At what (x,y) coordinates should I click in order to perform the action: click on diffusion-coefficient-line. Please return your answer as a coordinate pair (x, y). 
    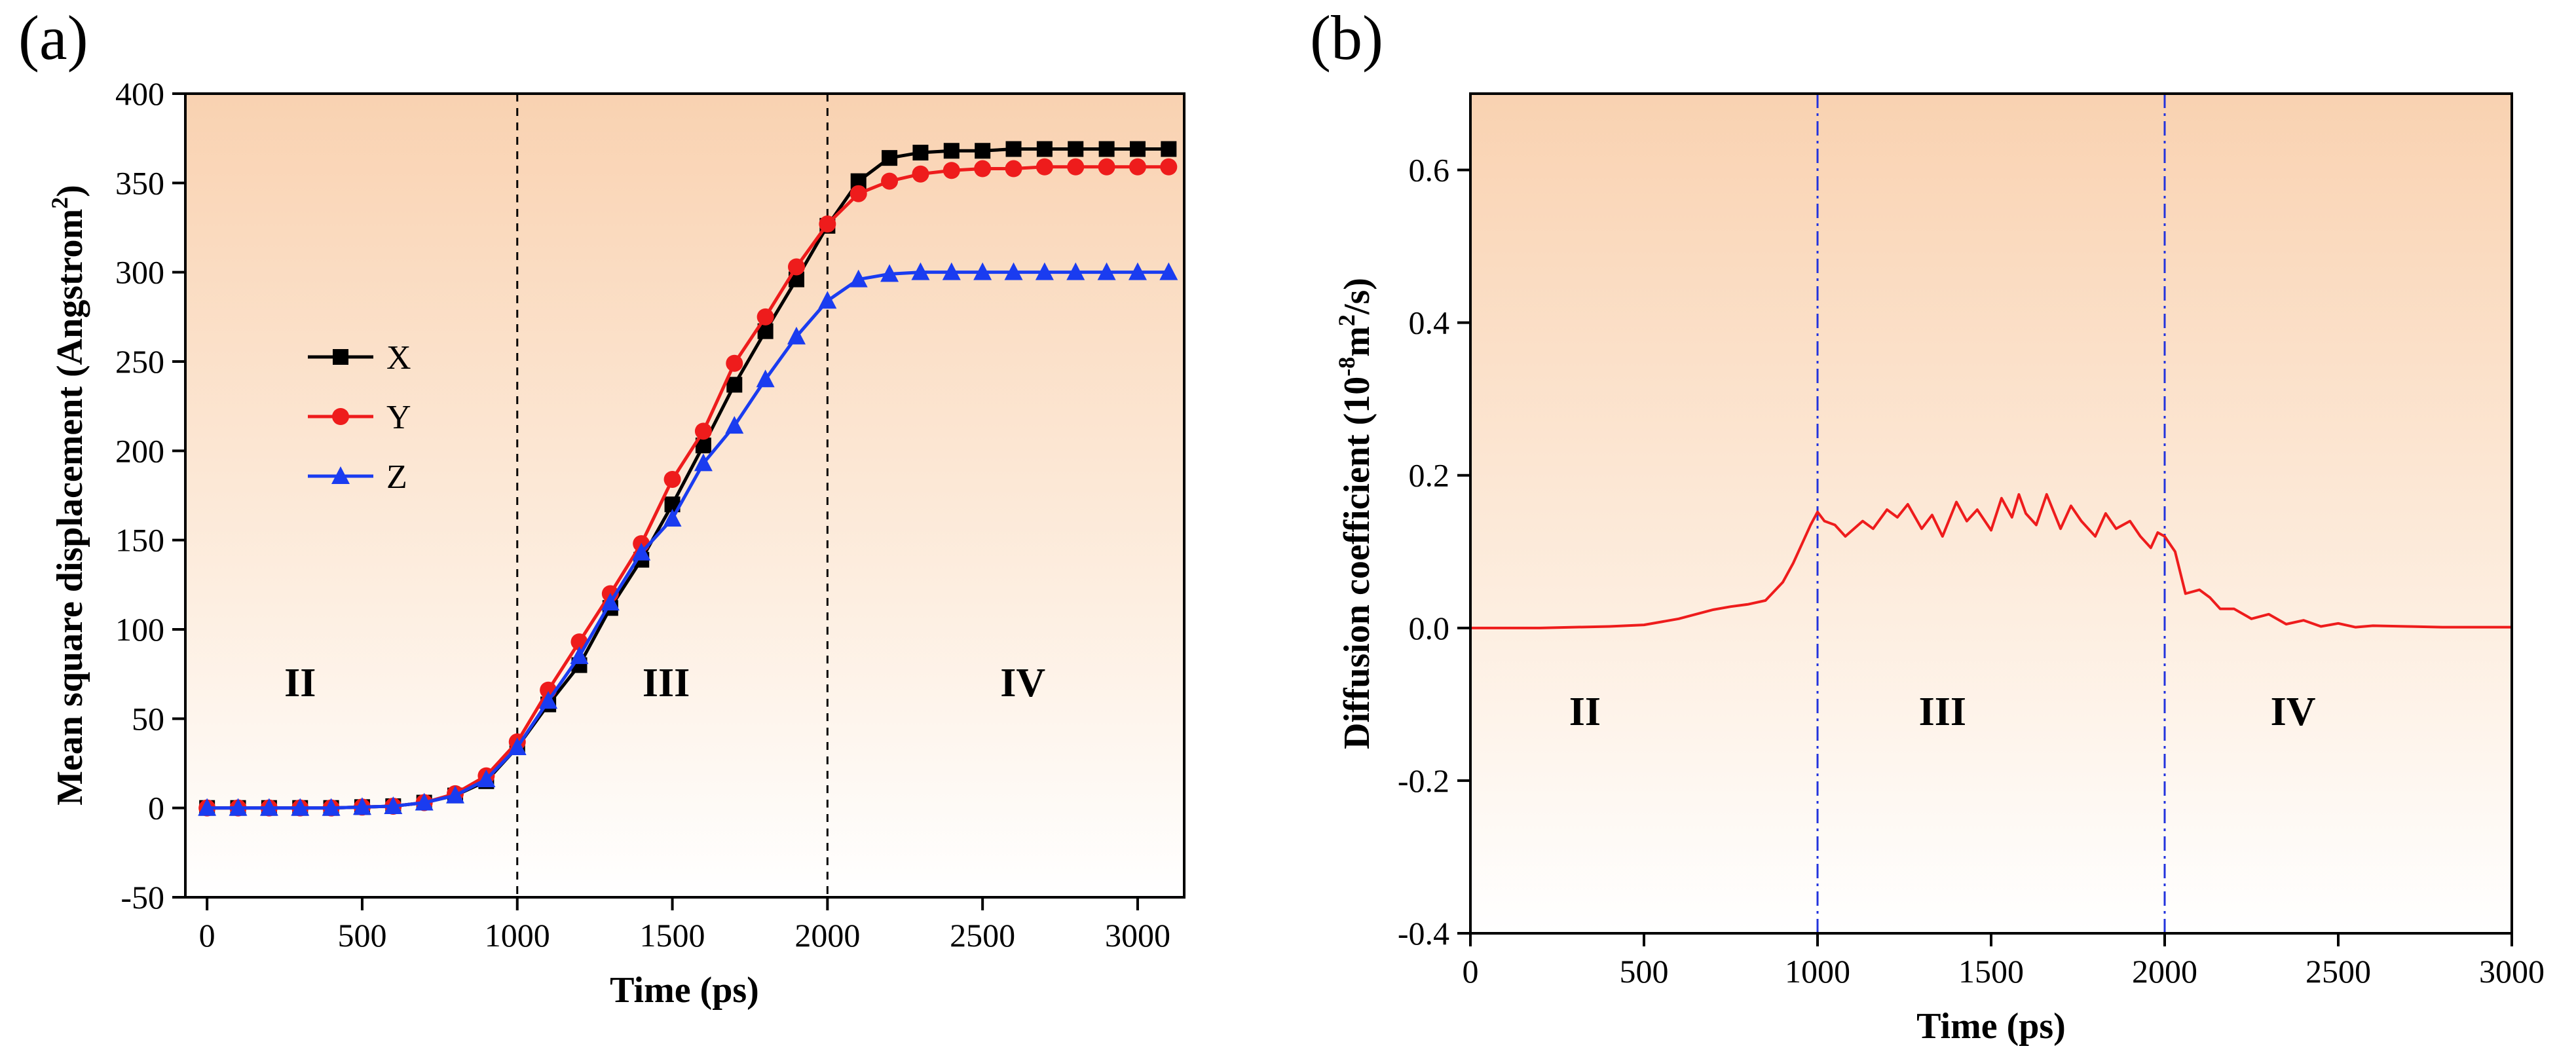
    Looking at the image, I should click on (1991, 561).